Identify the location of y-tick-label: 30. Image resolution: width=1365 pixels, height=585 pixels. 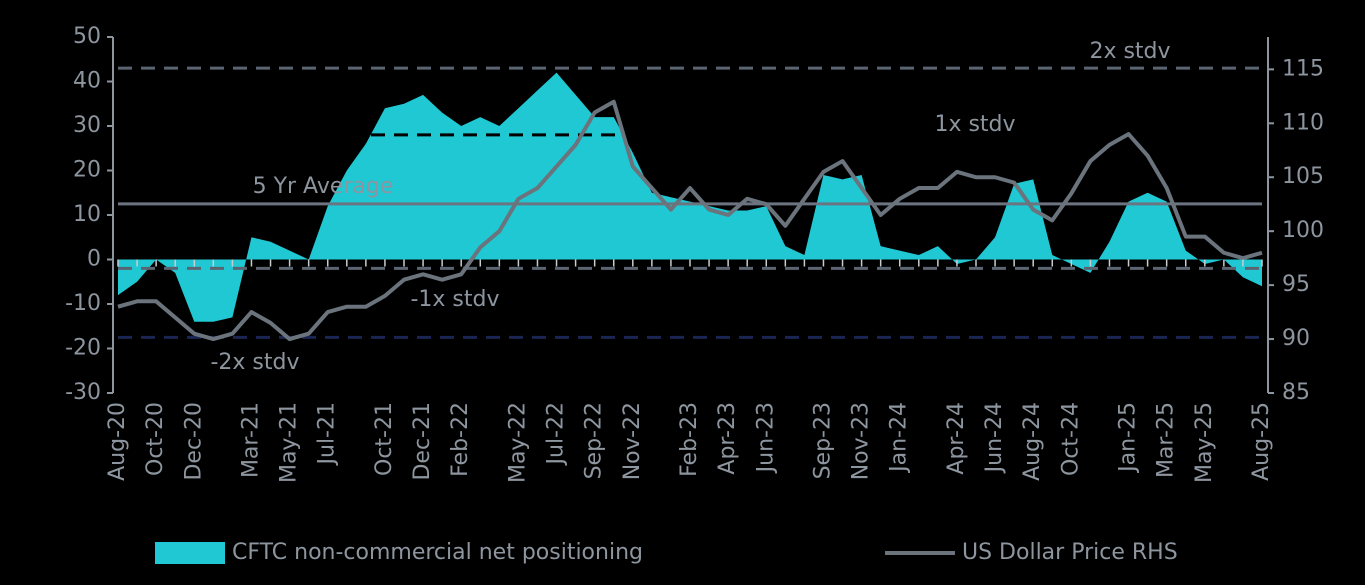
(87, 125).